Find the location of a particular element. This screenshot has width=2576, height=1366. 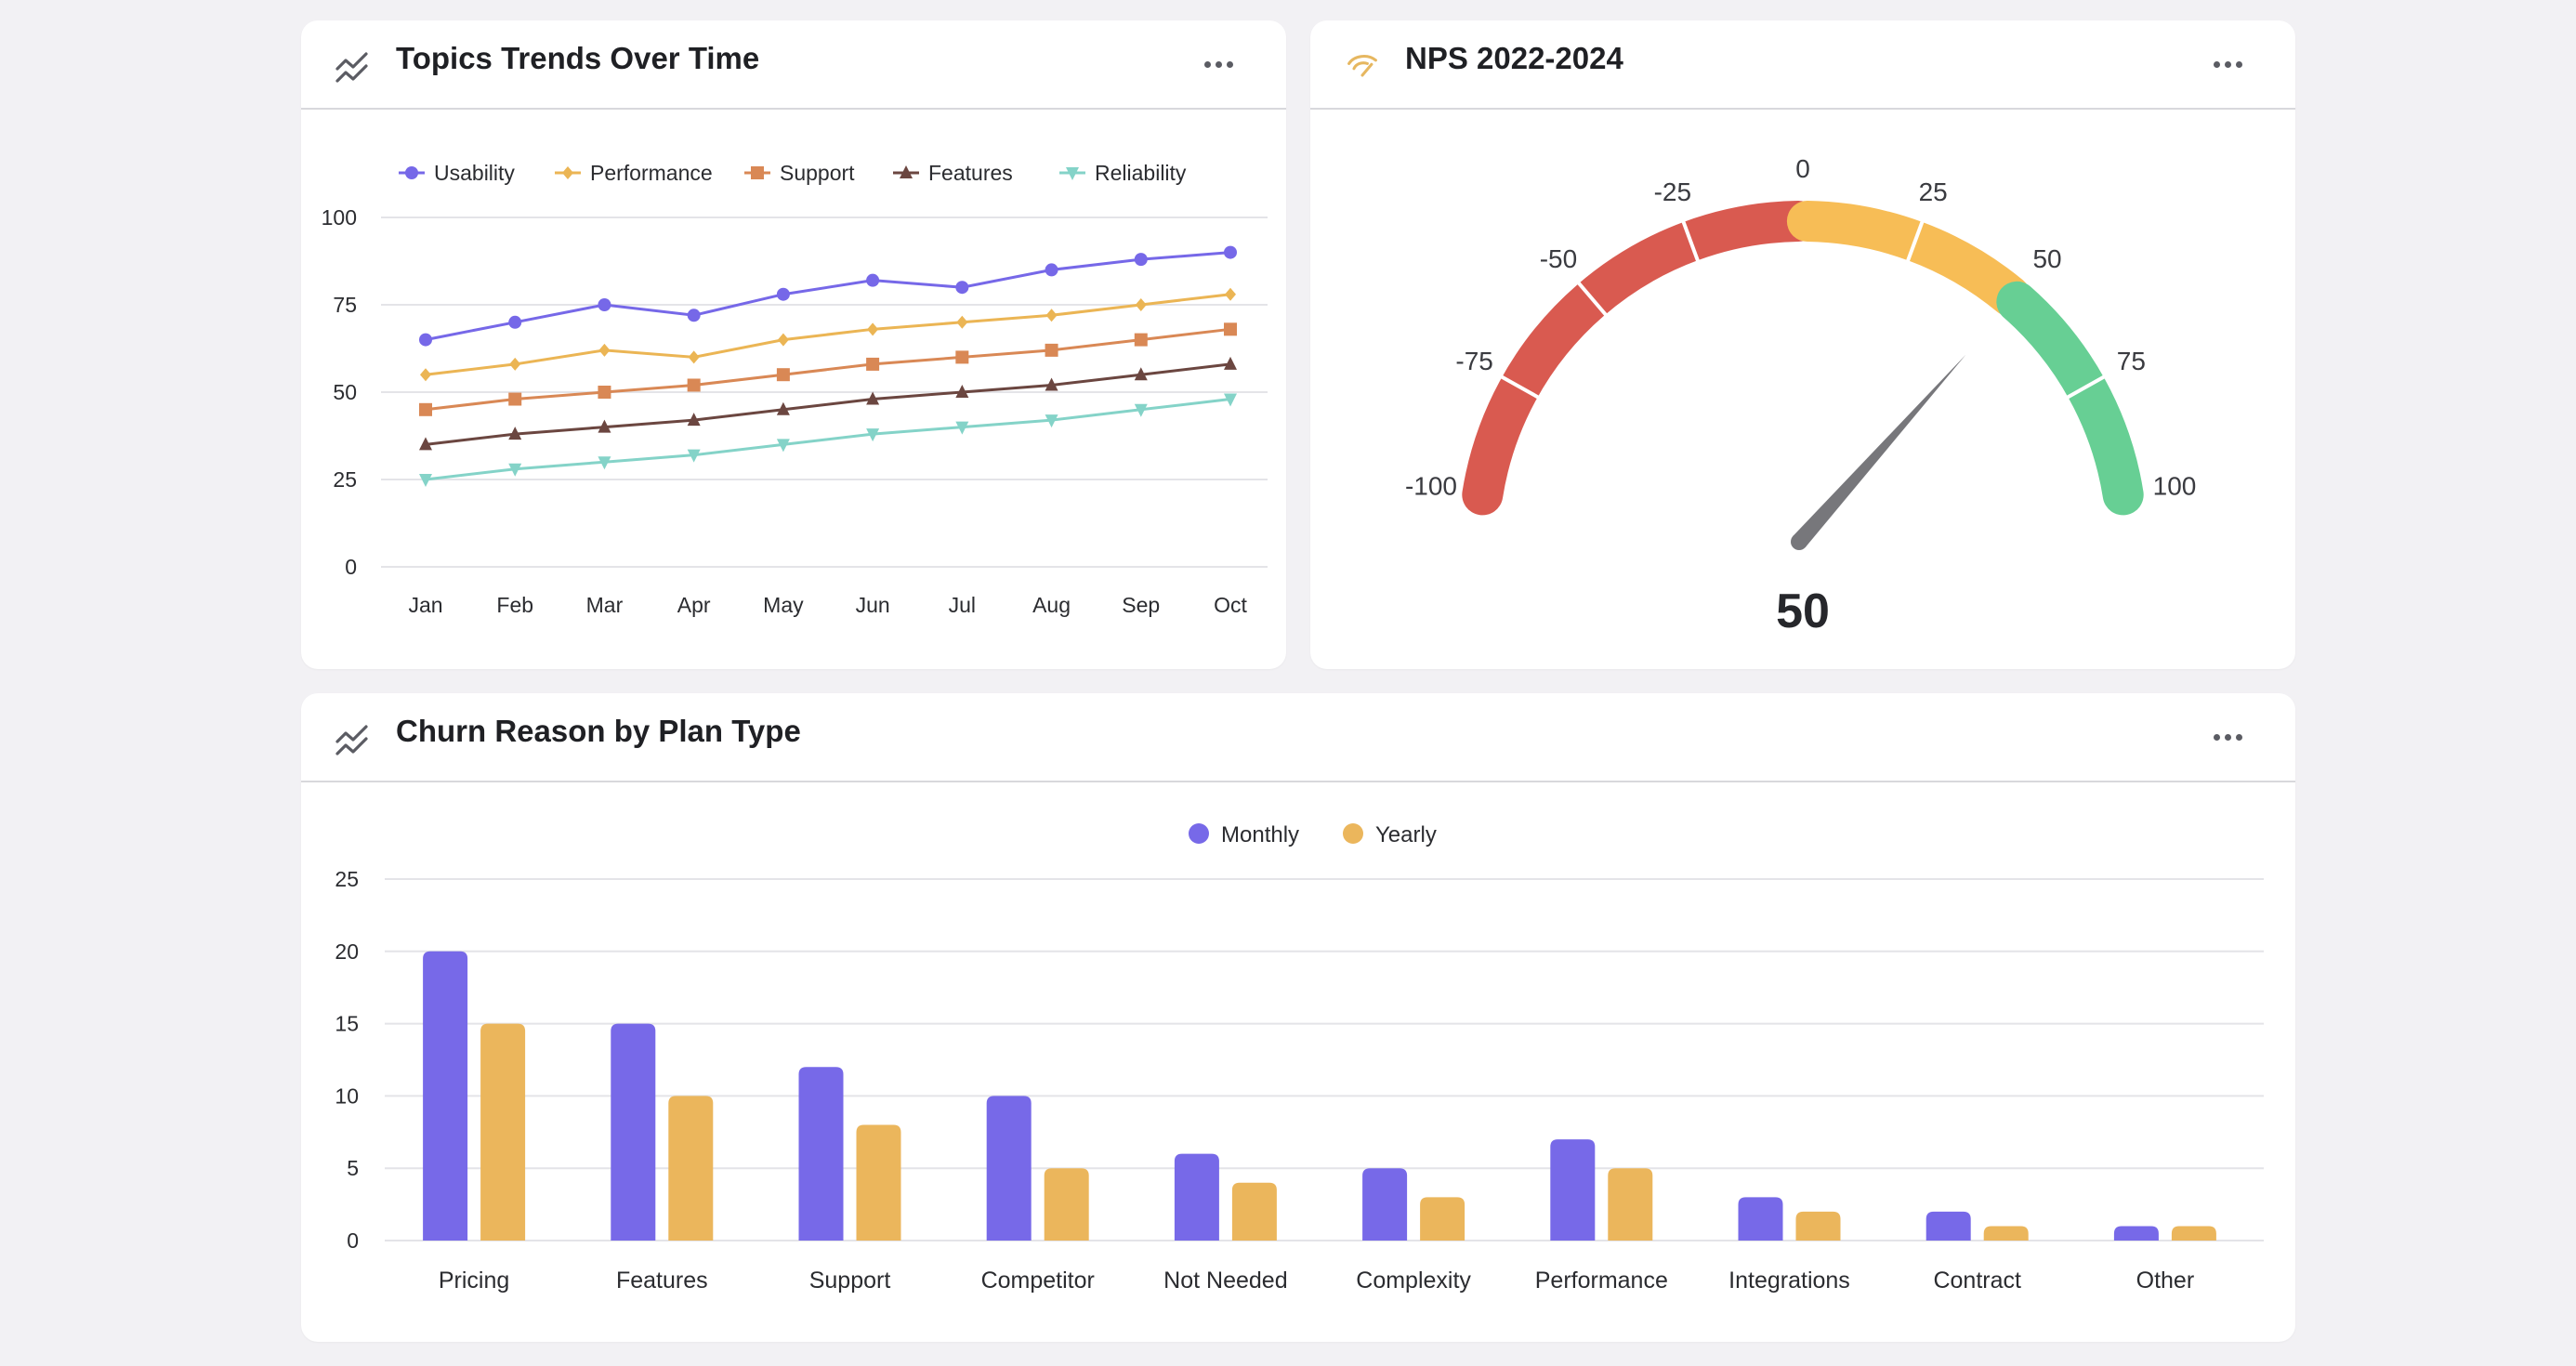

x-tick-label: Complexity is located at coordinates (1413, 1280).